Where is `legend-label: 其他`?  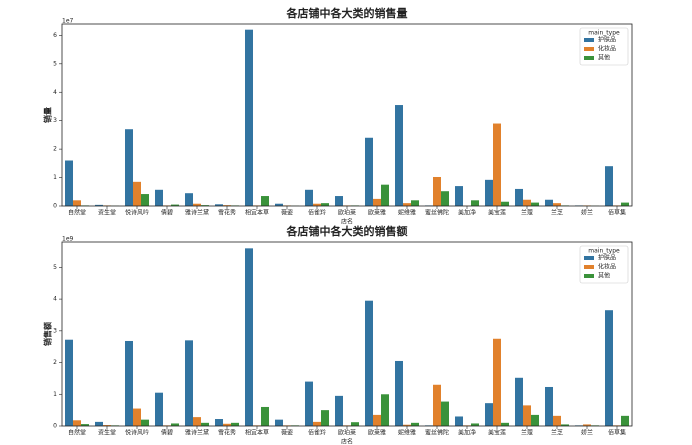 legend-label: 其他 is located at coordinates (604, 276).